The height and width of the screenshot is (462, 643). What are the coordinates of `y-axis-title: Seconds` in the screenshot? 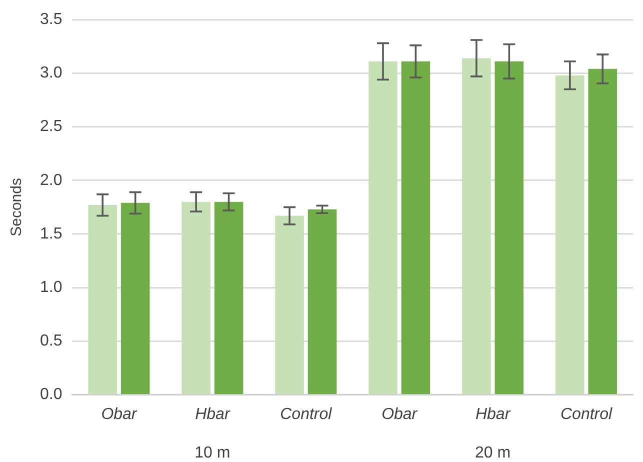 It's located at (17, 207).